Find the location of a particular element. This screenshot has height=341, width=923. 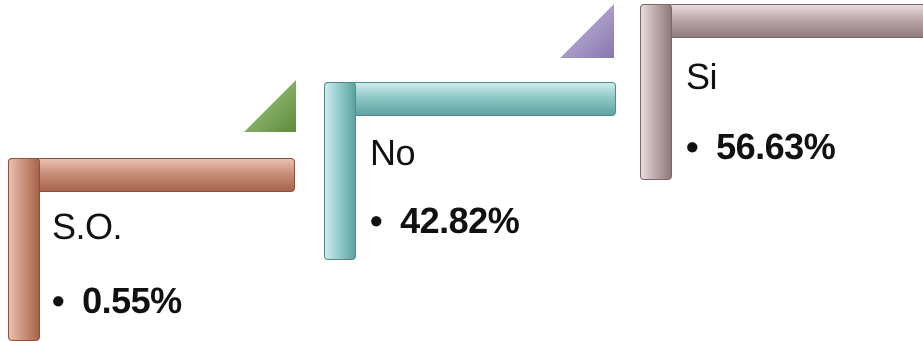

step-value: 0.55% is located at coordinates (132, 300).